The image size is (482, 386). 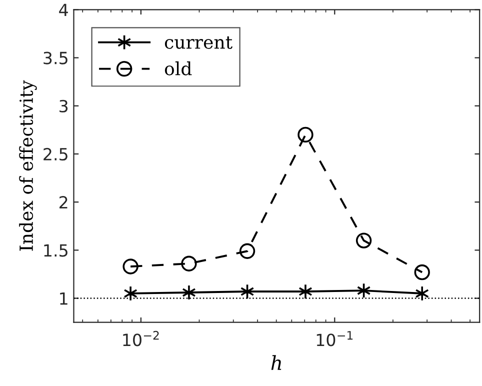 I want to click on y-tick-label: 1, so click(x=64, y=298).